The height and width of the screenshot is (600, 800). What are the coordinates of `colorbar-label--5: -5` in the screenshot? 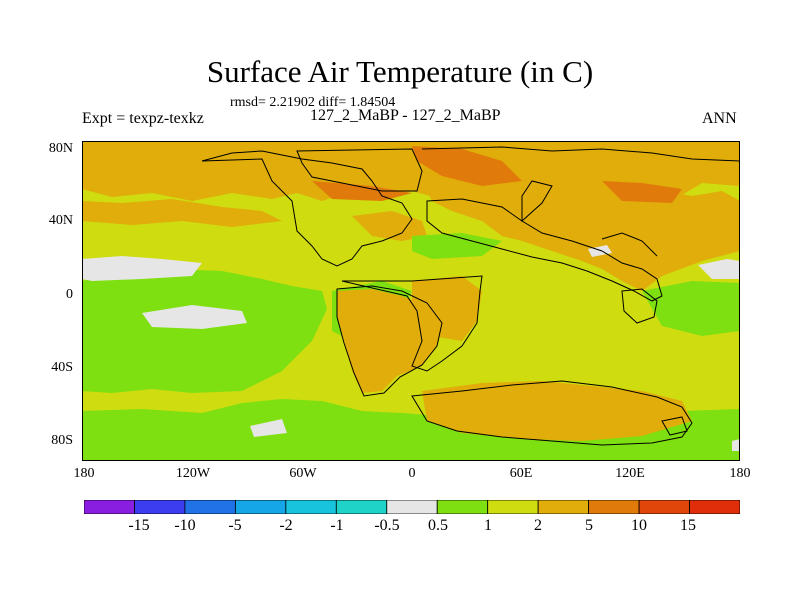 It's located at (235, 525).